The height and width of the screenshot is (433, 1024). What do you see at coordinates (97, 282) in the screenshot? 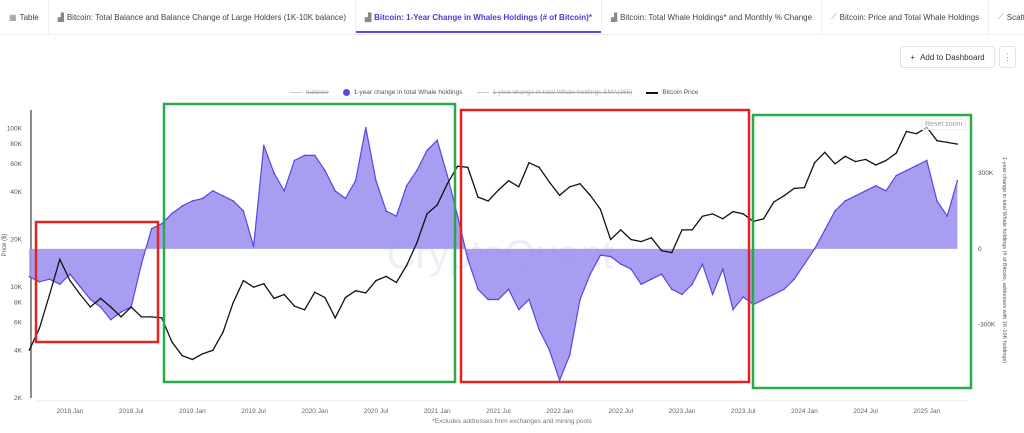
I see `annotation-box-red` at bounding box center [97, 282].